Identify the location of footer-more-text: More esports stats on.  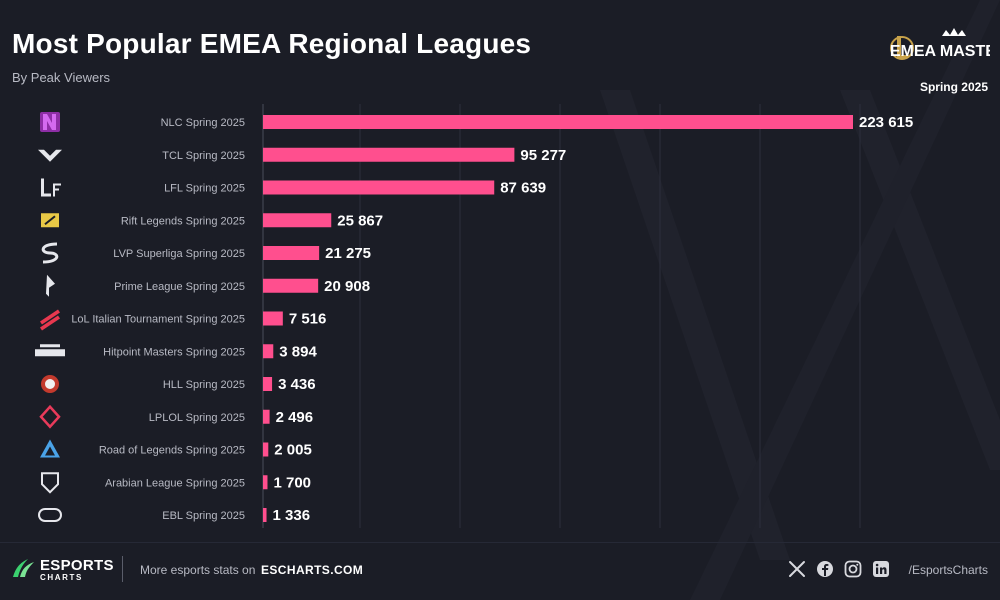
(198, 570).